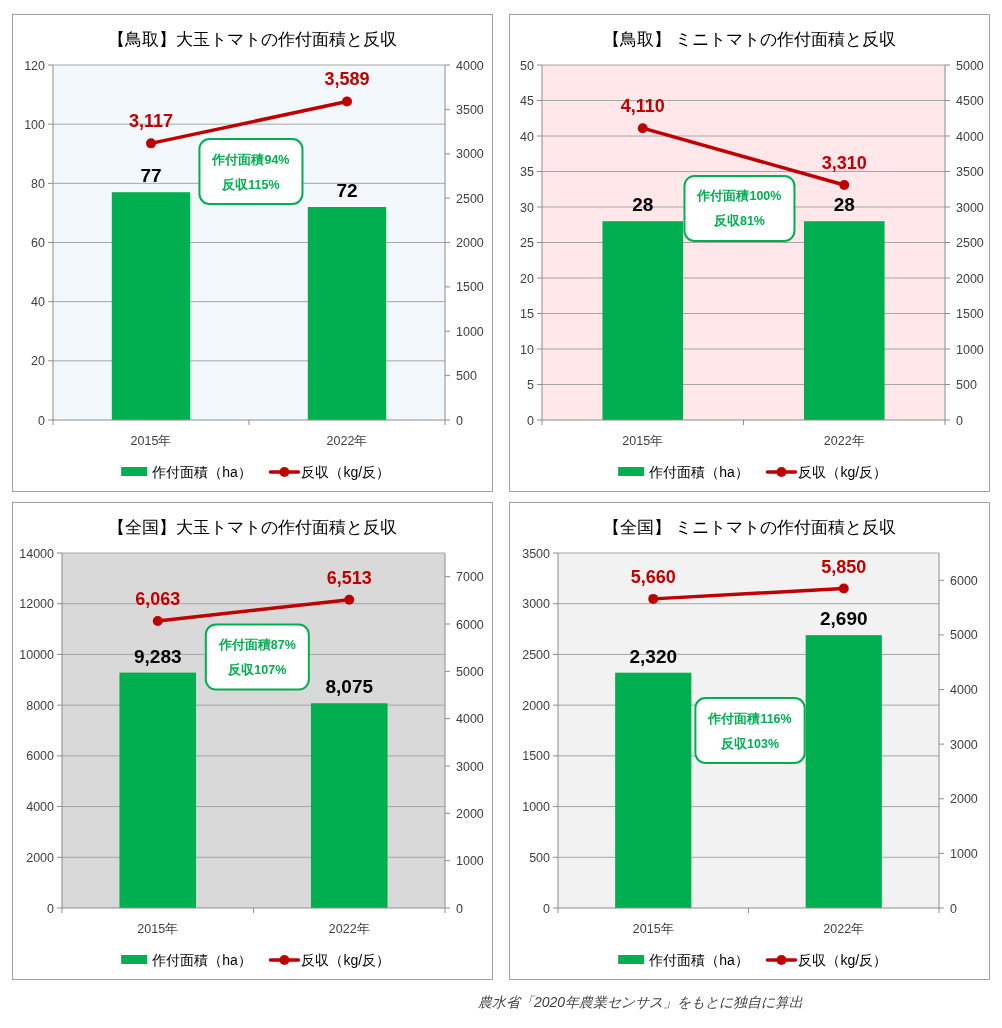 The width and height of the screenshot is (1002, 1028). Describe the element at coordinates (641, 1002) in the screenshot. I see `text: 農水省「2020年農業センサス」をもとに独自に算出` at that location.